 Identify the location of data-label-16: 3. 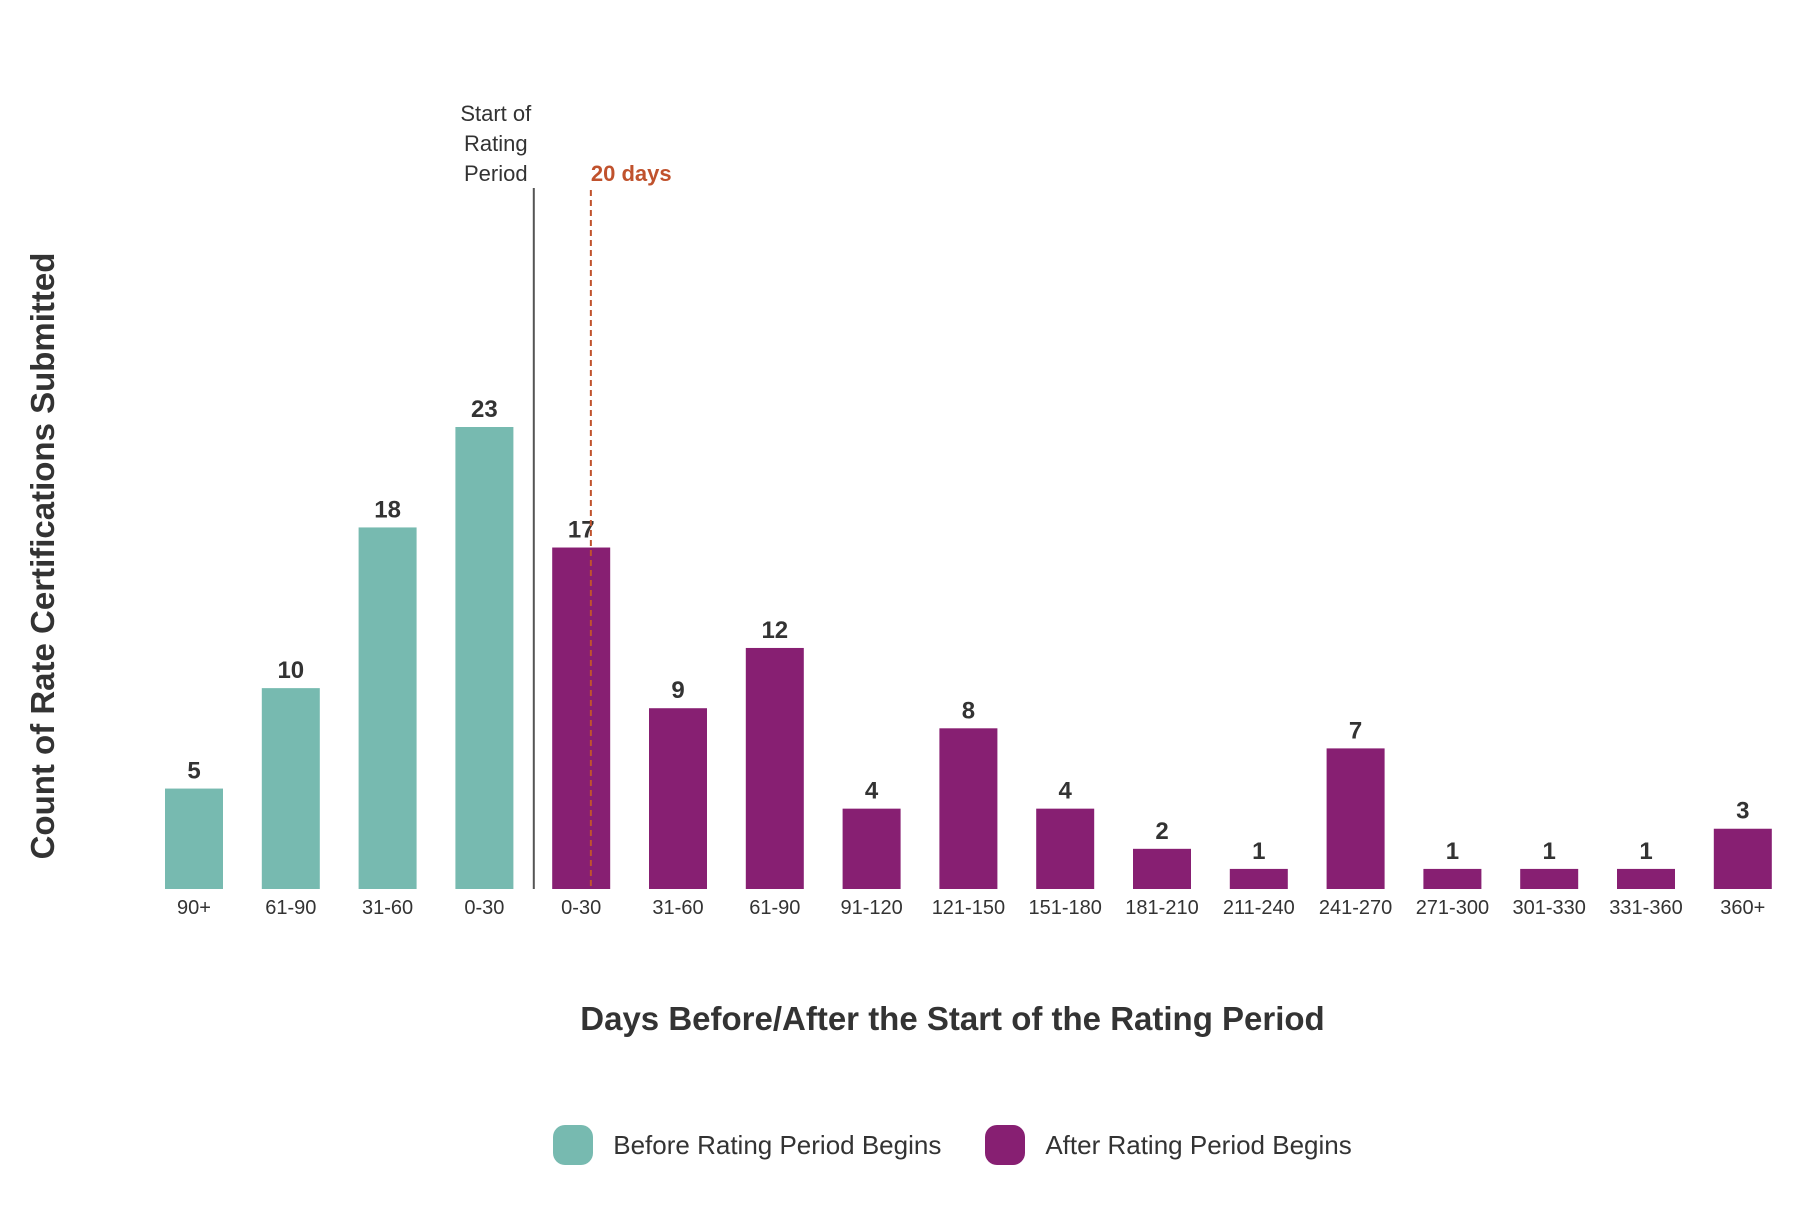
(1742, 811).